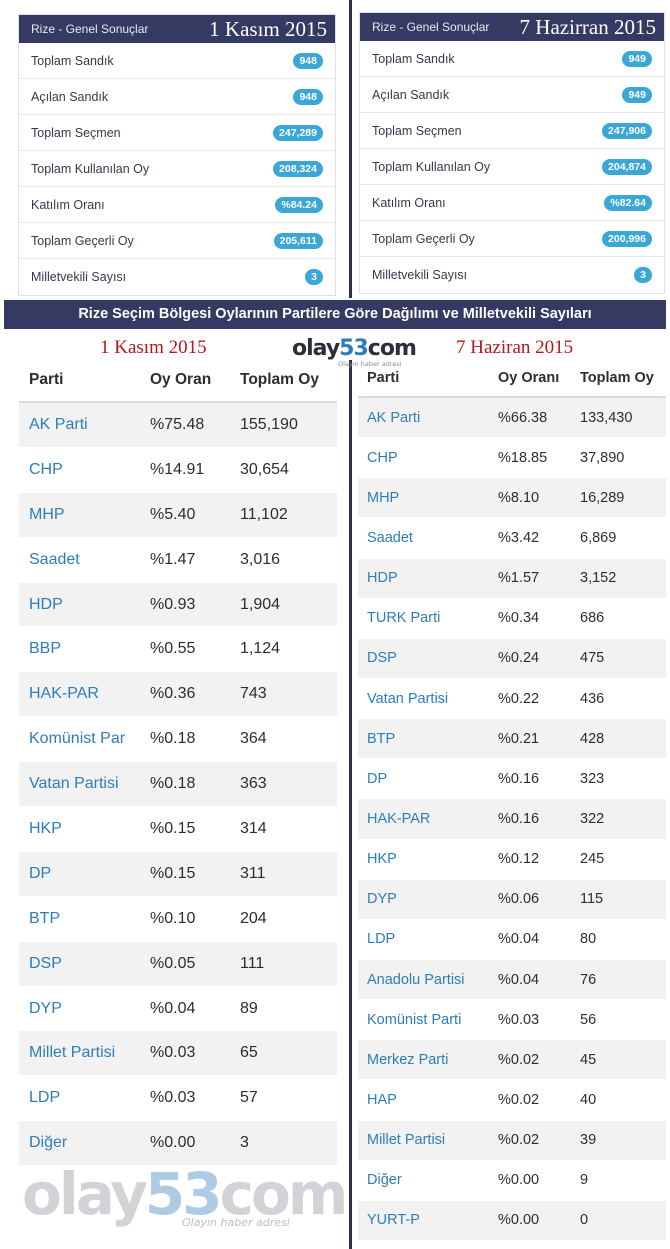 The image size is (670, 1249). What do you see at coordinates (512, 131) in the screenshot?
I see `summary-row: Toplam Seçmen 247,906` at bounding box center [512, 131].